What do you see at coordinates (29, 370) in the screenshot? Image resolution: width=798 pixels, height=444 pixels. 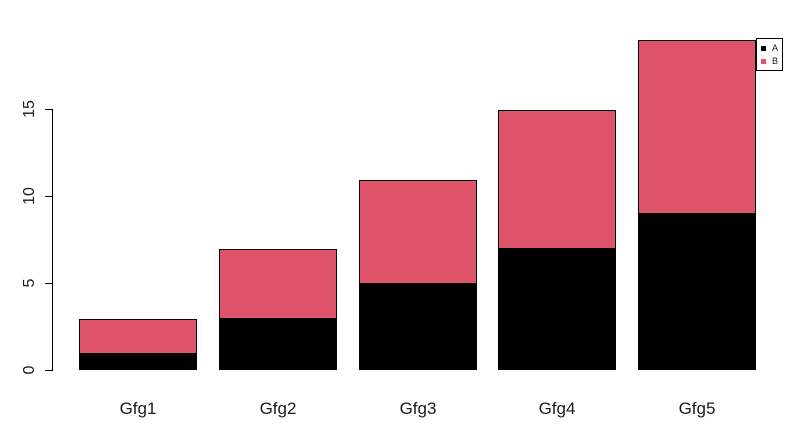 I see `y-tick-label: 0` at bounding box center [29, 370].